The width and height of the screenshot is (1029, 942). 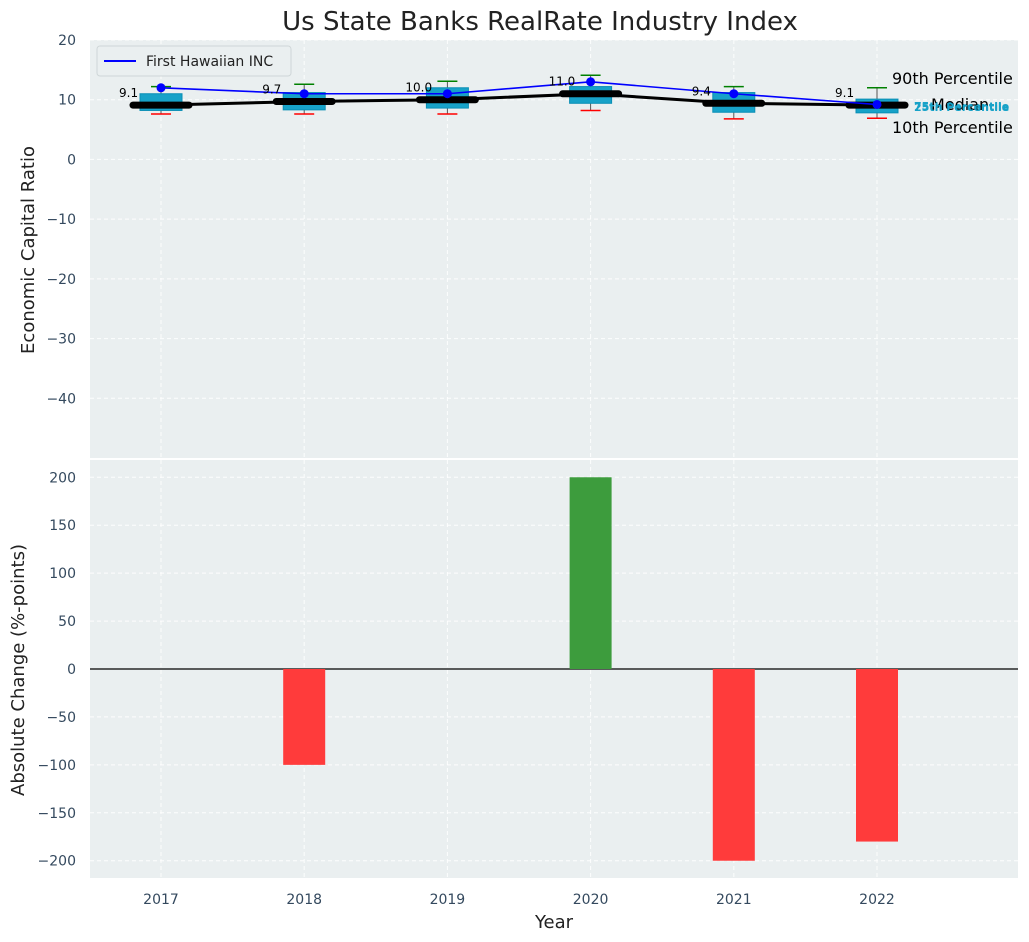 I want to click on bar-2022, so click(x=877, y=755).